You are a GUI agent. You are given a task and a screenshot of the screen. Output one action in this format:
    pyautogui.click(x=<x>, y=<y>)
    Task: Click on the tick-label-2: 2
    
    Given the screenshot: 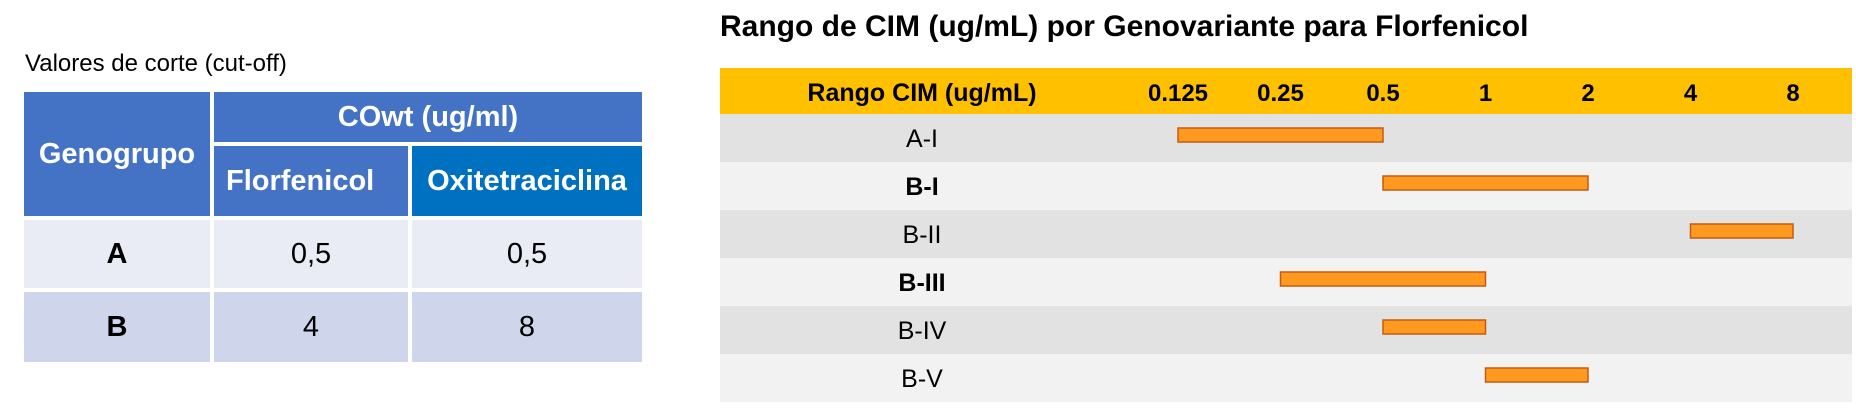 What is the action you would take?
    pyautogui.click(x=1587, y=93)
    